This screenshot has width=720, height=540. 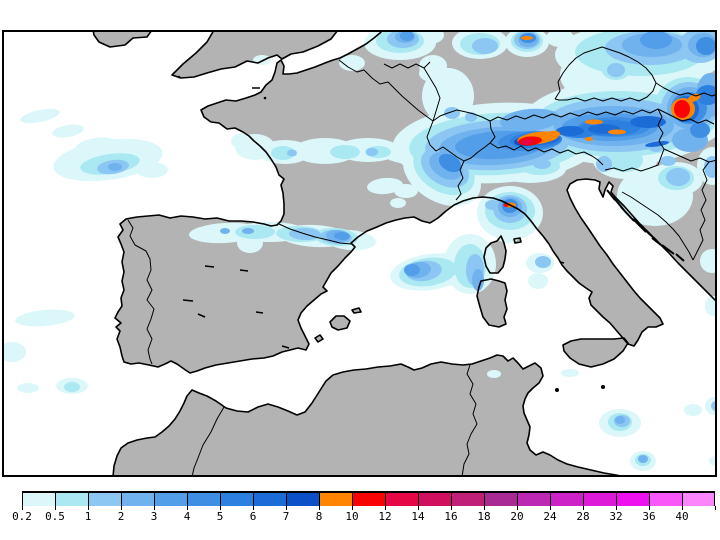 I want to click on precip-blob-cr, so click(x=527, y=142).